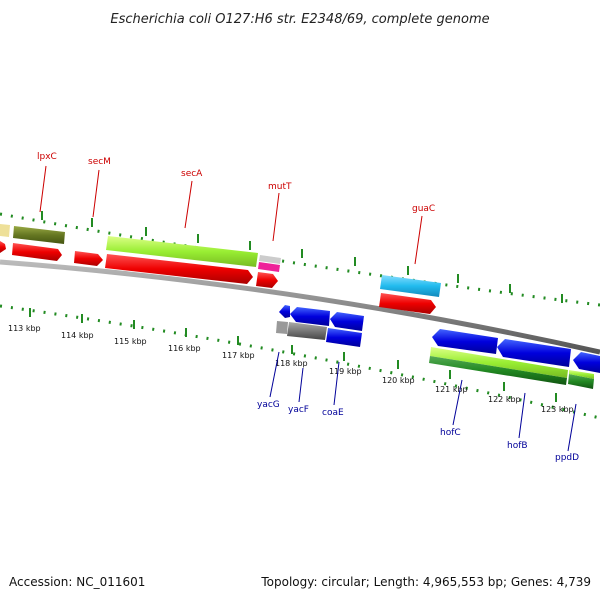 The width and height of the screenshot is (600, 600). Describe the element at coordinates (231, 215) in the screenshot. I see `top-label-leaders` at that location.